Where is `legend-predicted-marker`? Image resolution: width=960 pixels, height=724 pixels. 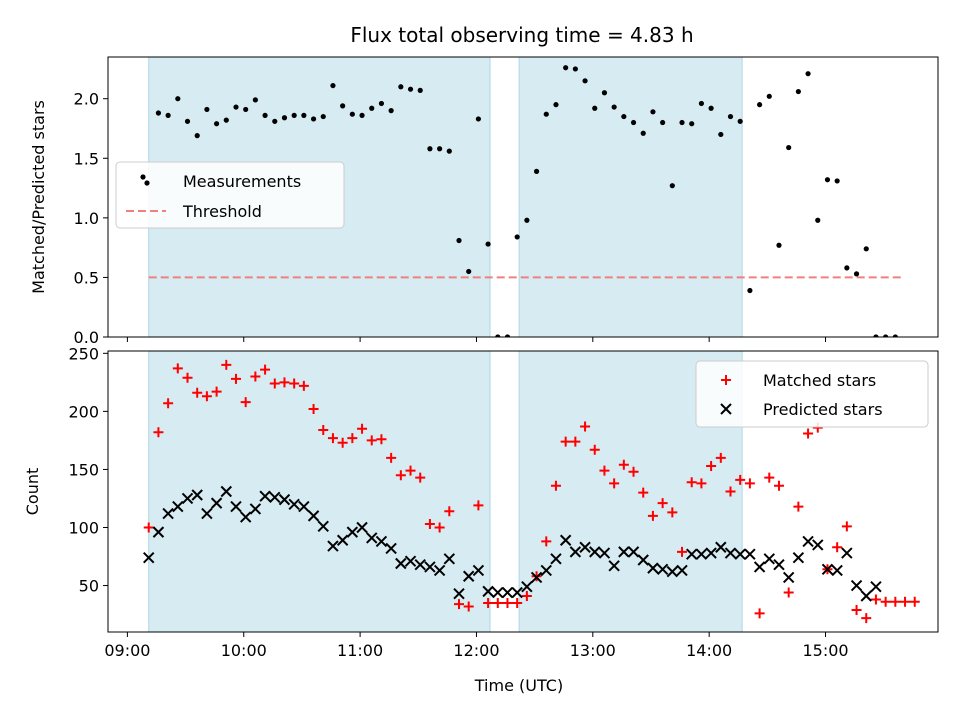 legend-predicted-marker is located at coordinates (726, 409).